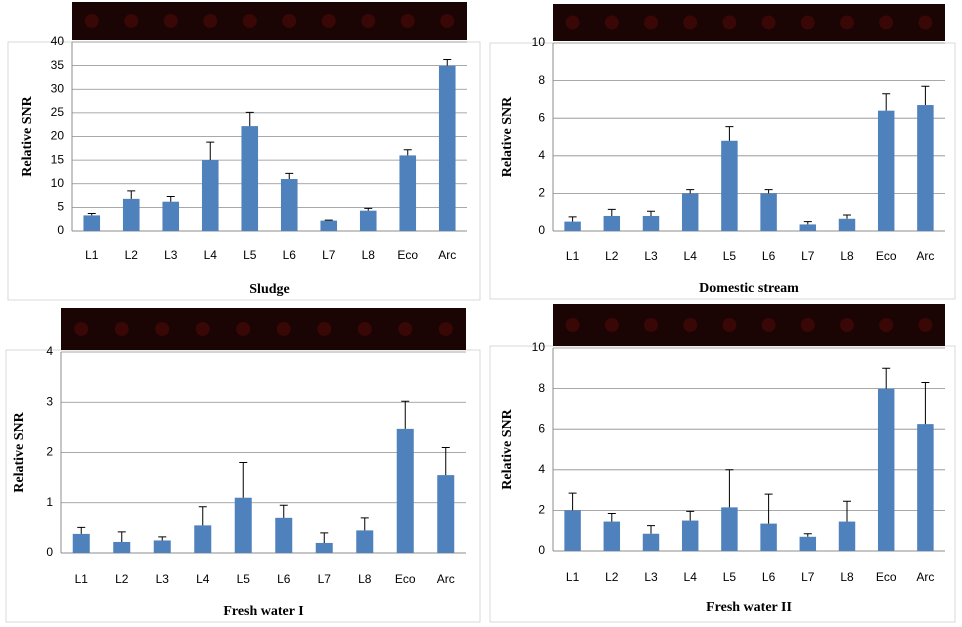 This screenshot has height=627, width=962. Describe the element at coordinates (58, 88) in the screenshot. I see `y-tick-label: 30` at that location.